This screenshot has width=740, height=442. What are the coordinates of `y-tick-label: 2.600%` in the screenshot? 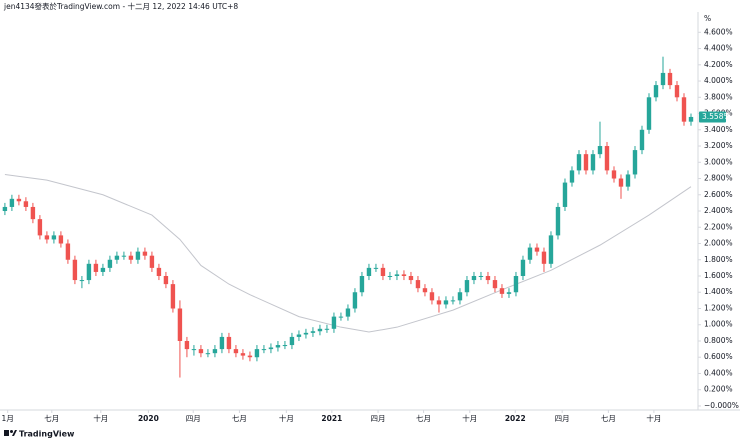 It's located at (718, 194).